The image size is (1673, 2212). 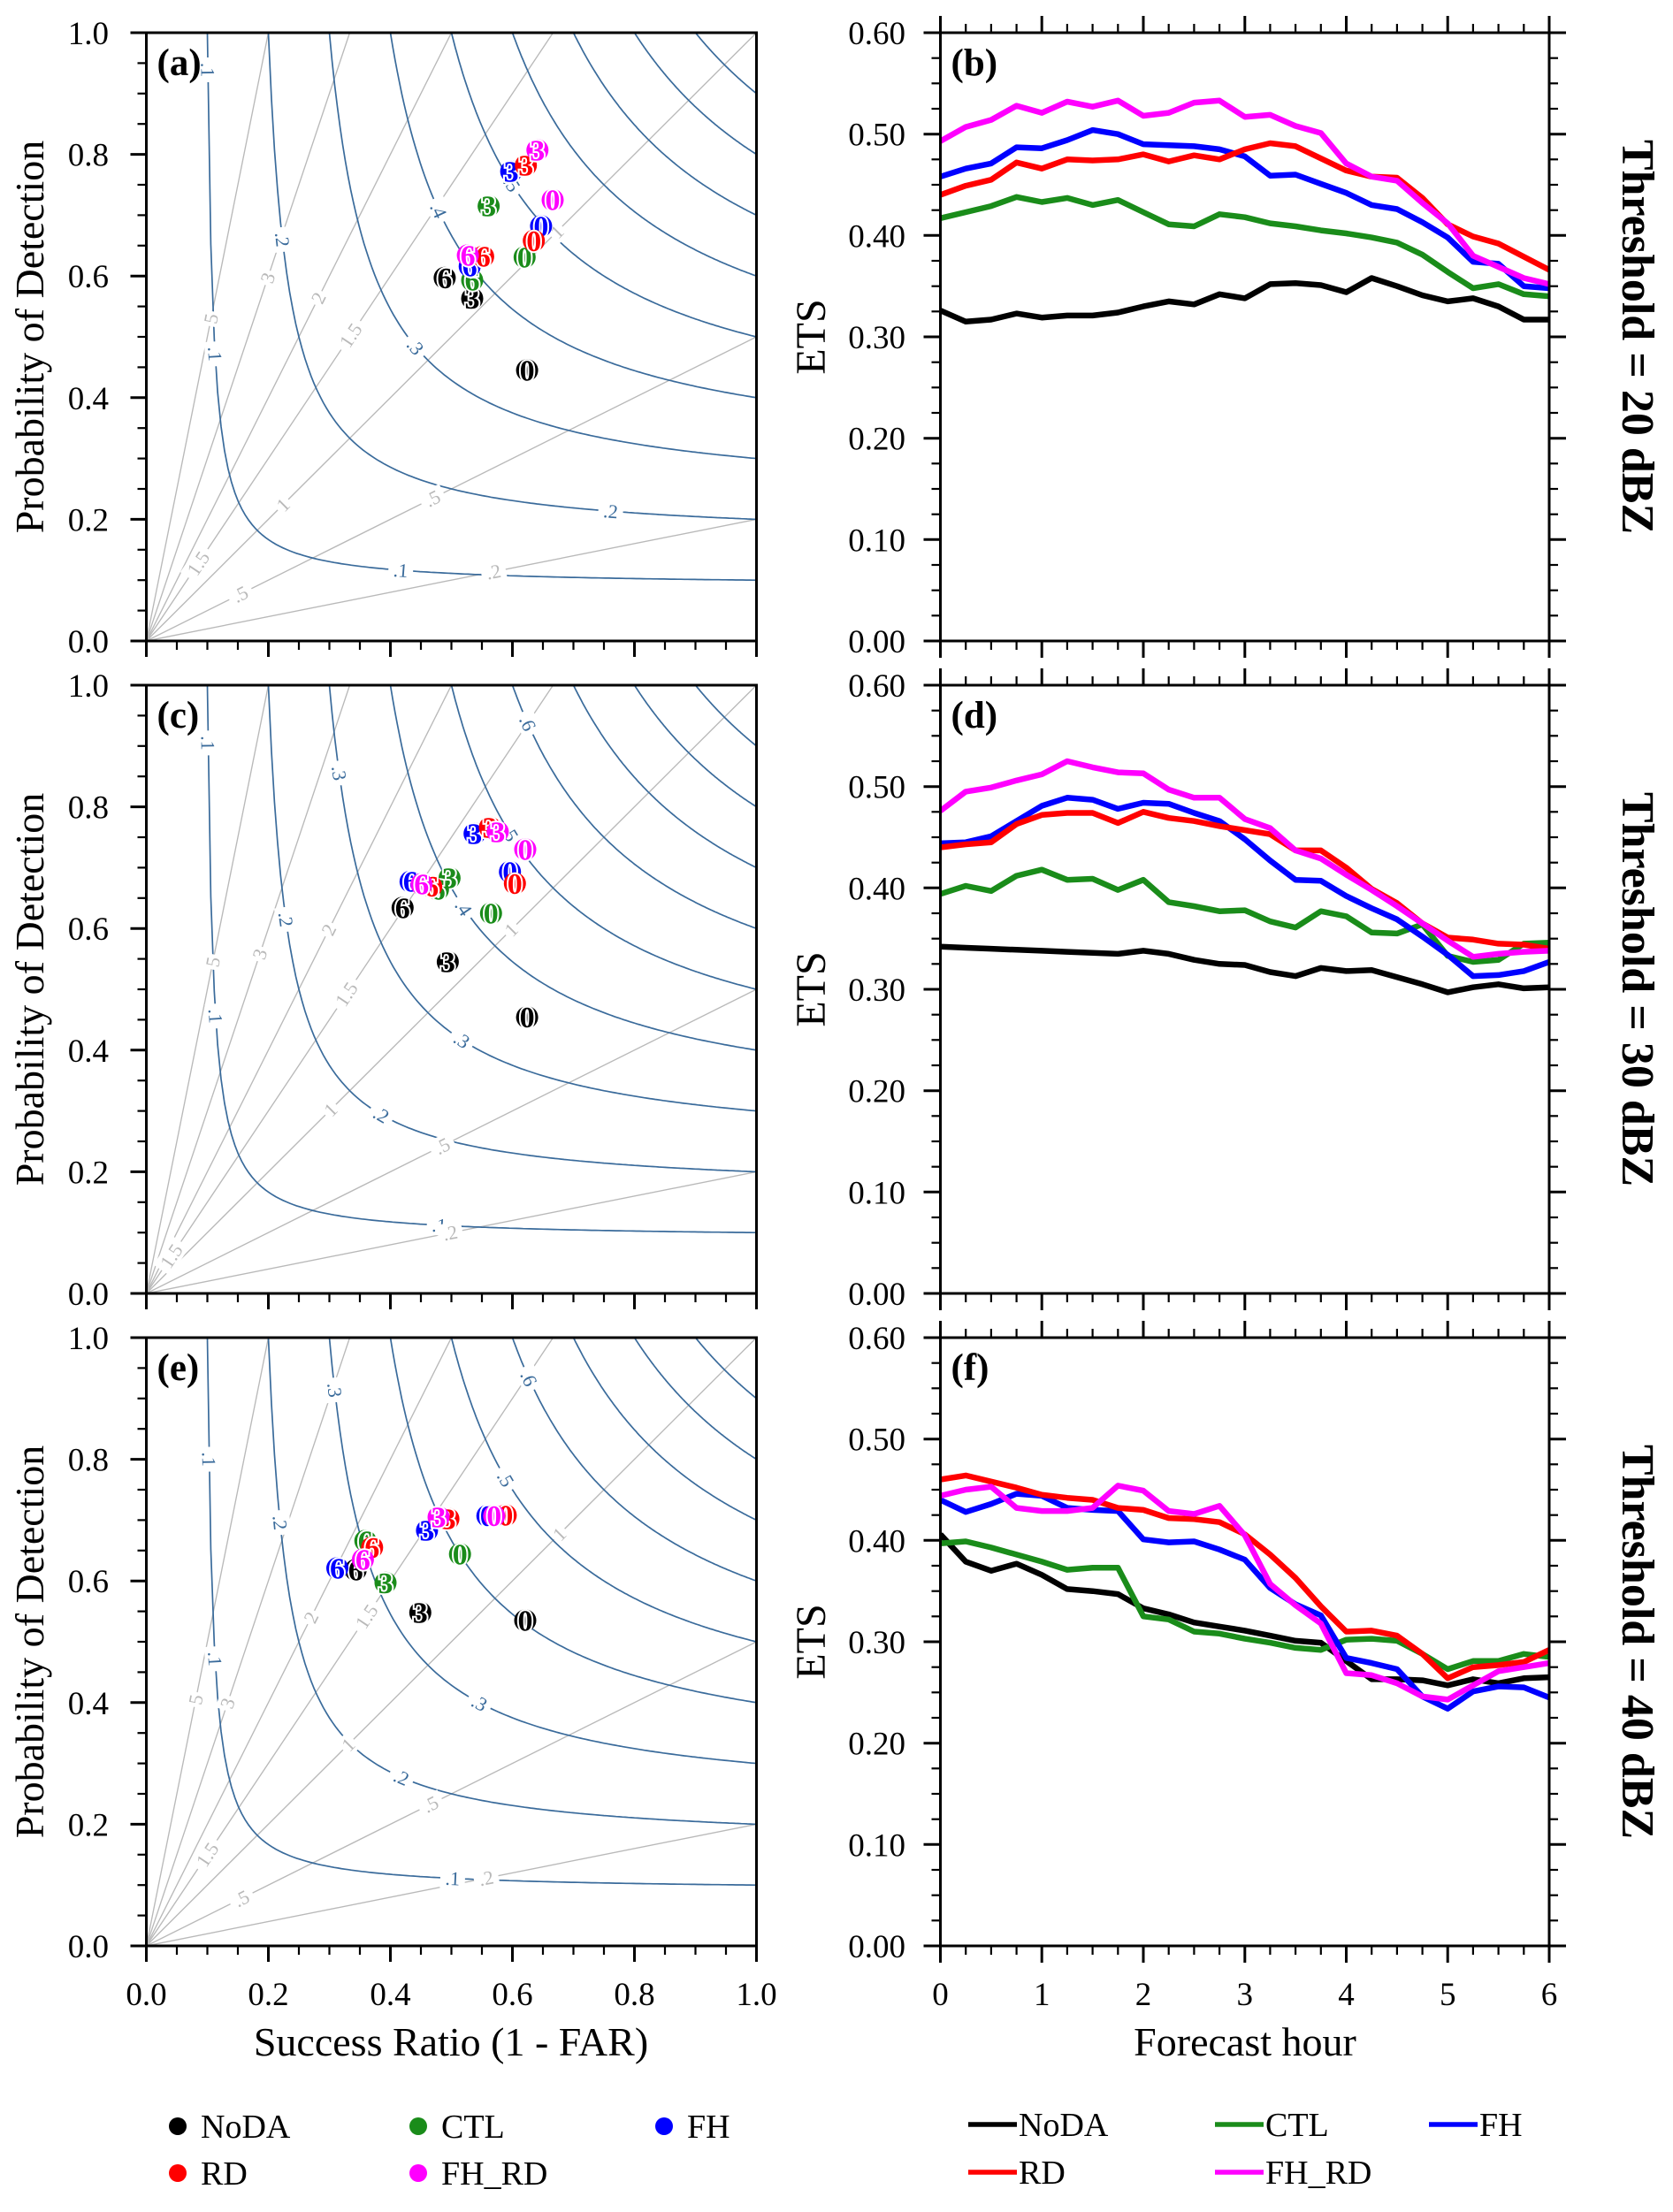 What do you see at coordinates (451, 2042) in the screenshot?
I see `svg-text: Success Ratio (1 - FAR)` at bounding box center [451, 2042].